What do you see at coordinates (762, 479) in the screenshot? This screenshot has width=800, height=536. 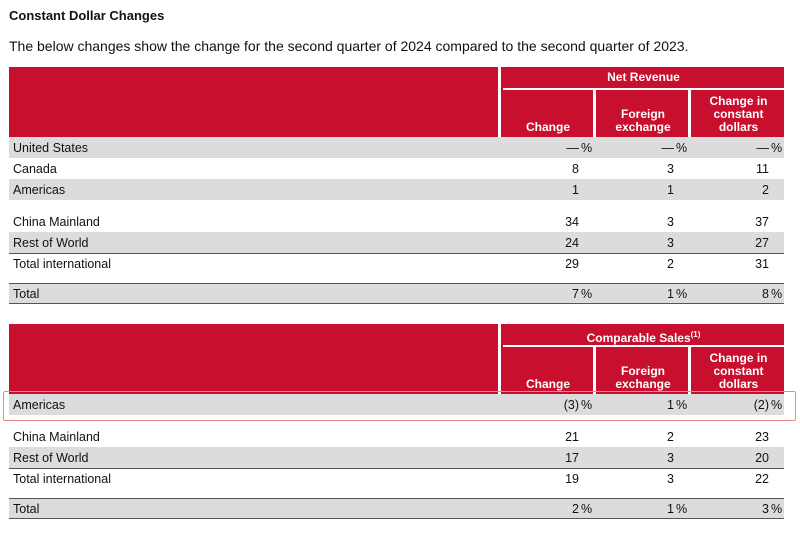 I see `value-cell: 22` at bounding box center [762, 479].